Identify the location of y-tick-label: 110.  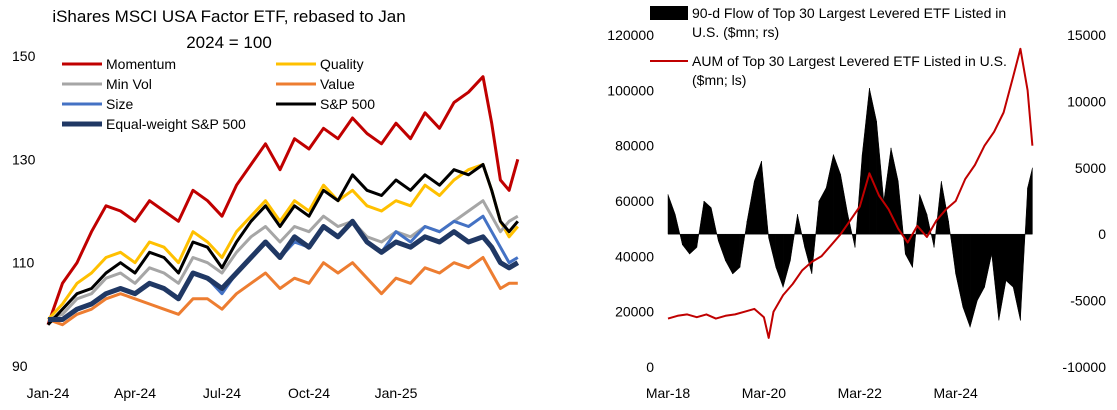
(23, 263).